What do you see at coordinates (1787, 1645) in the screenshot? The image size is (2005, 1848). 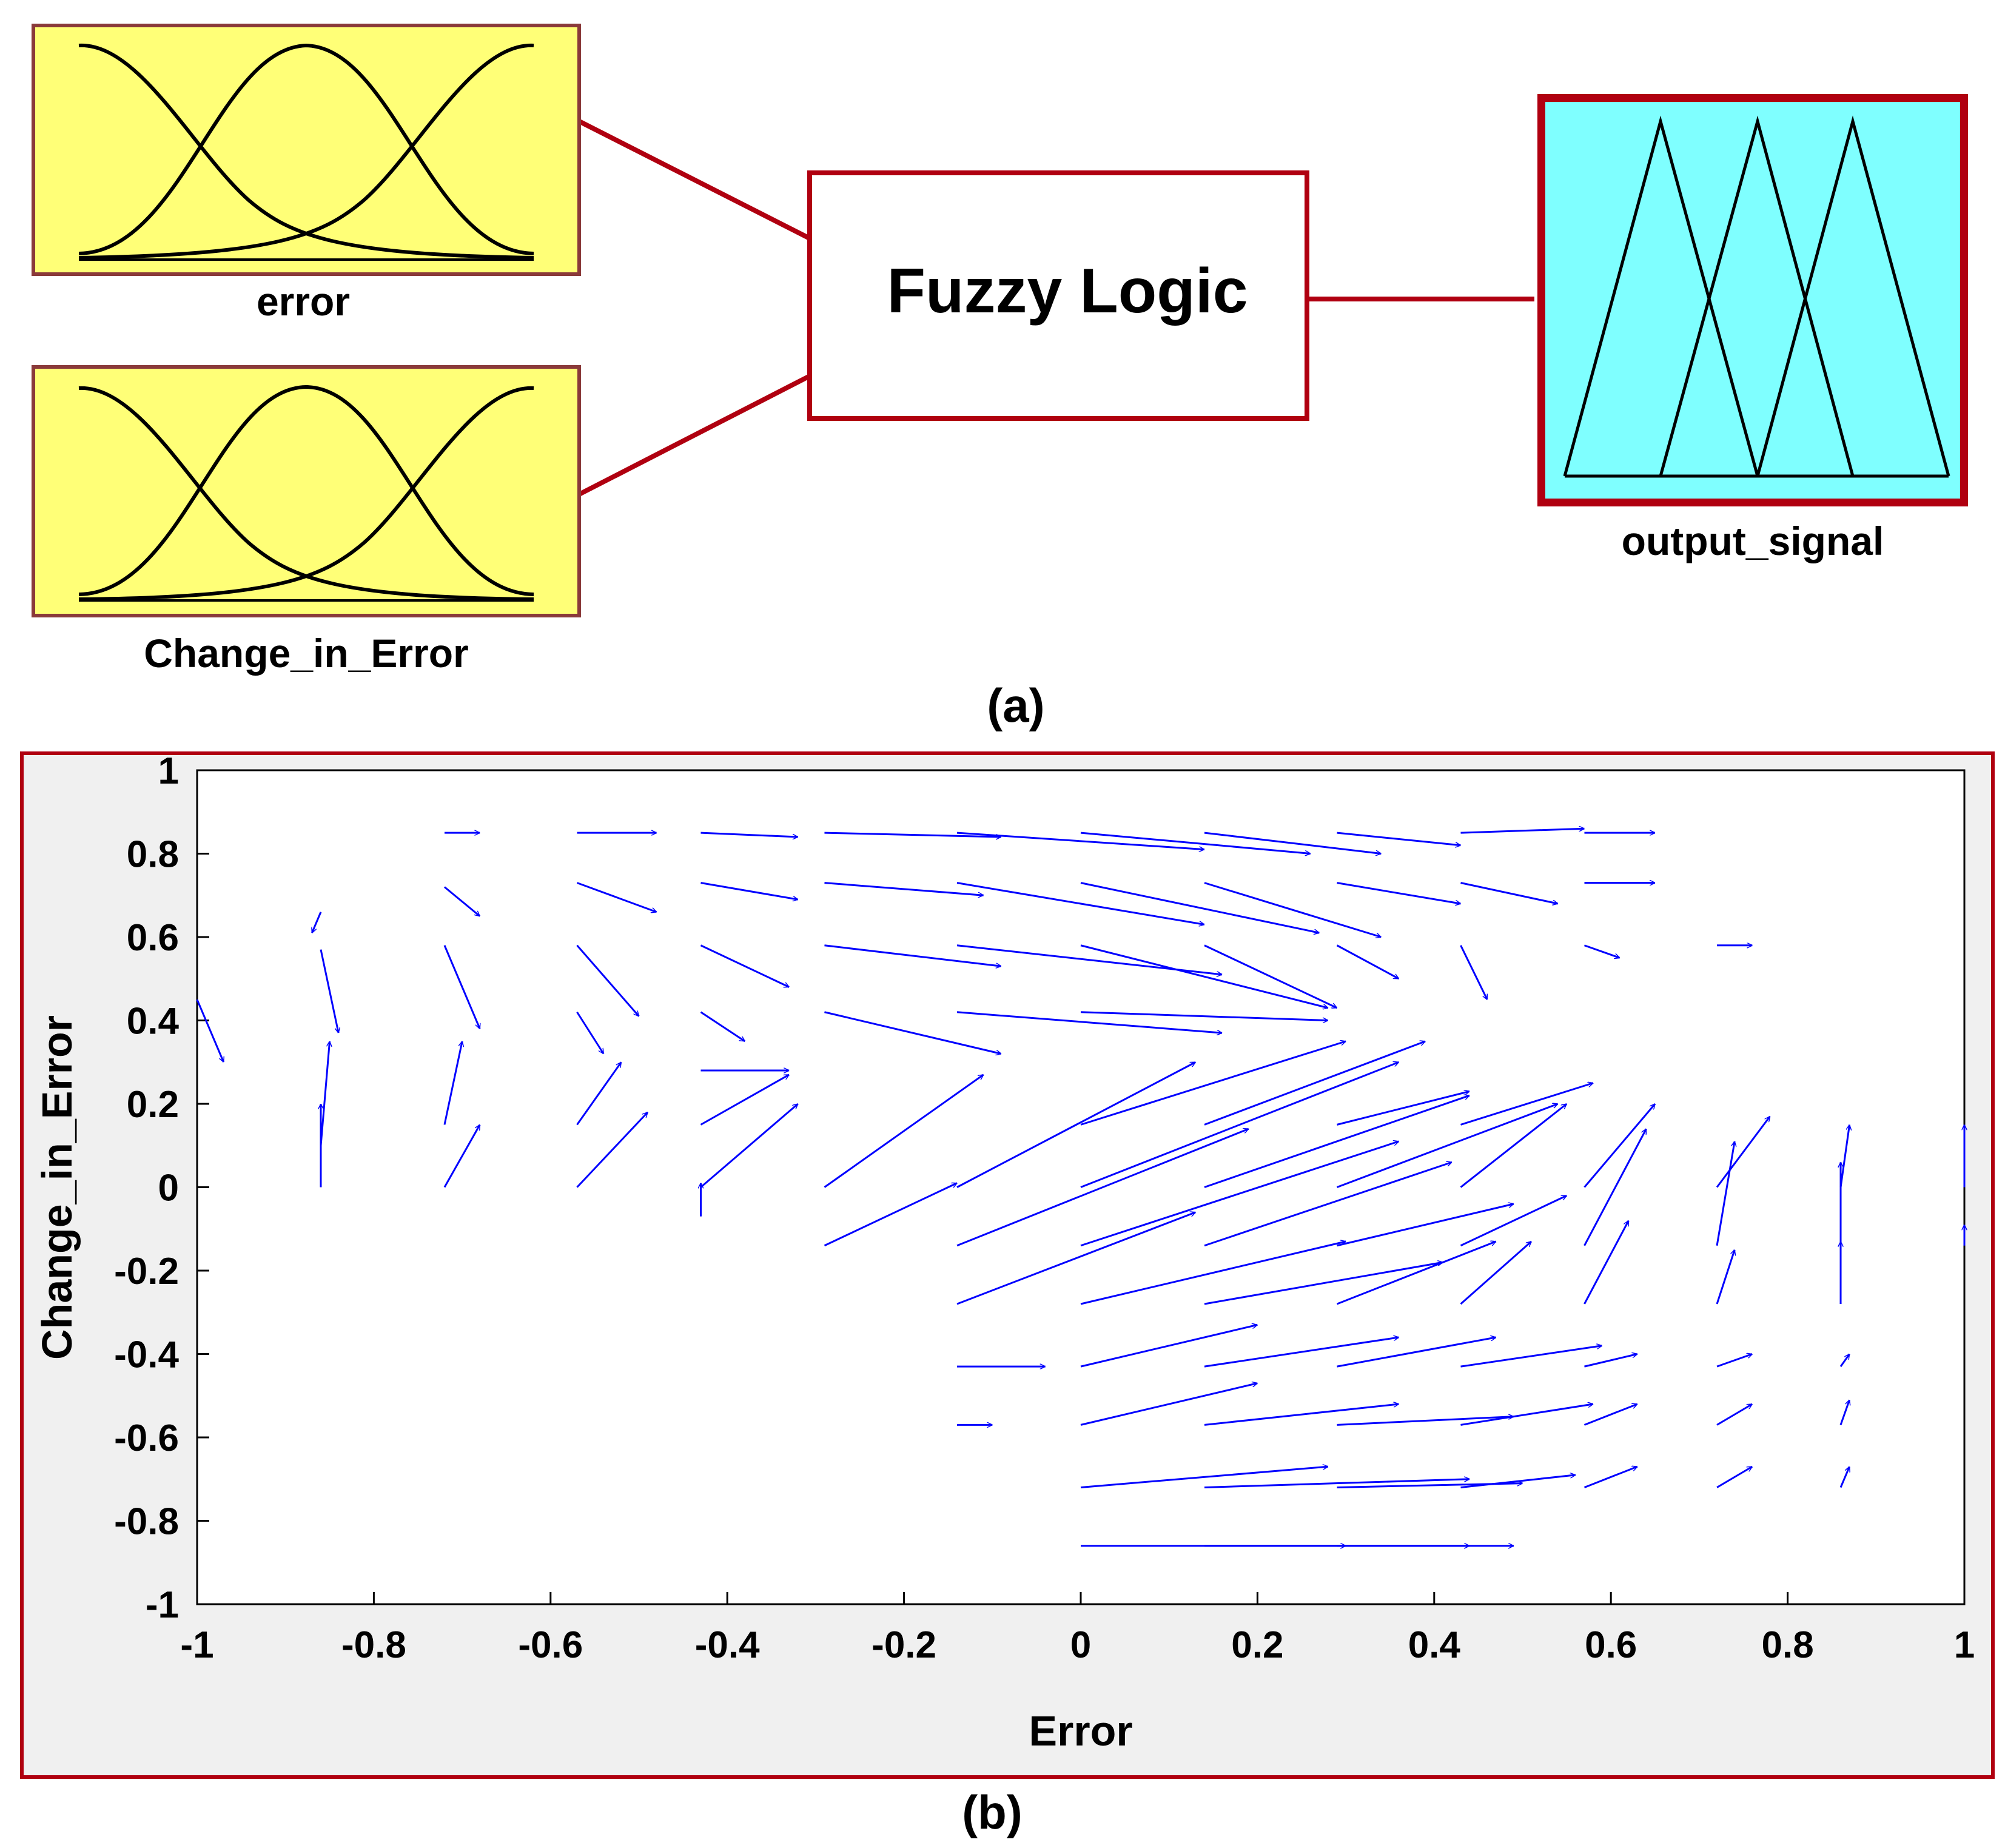 I see `x-tick-label: 0.8` at bounding box center [1787, 1645].